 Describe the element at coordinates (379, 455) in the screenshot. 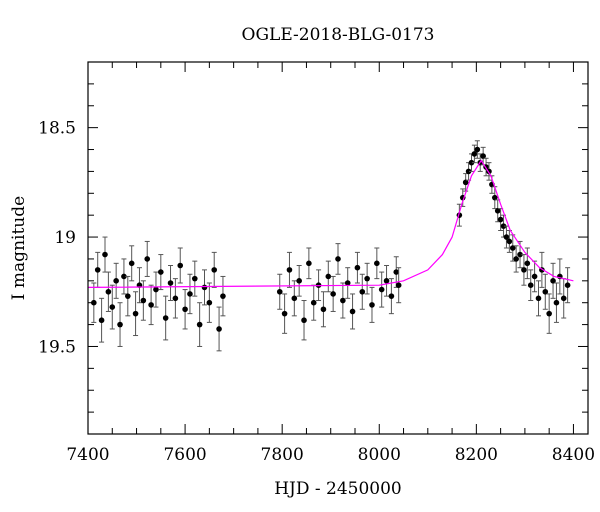

I see `x-tick-label: 8000` at that location.